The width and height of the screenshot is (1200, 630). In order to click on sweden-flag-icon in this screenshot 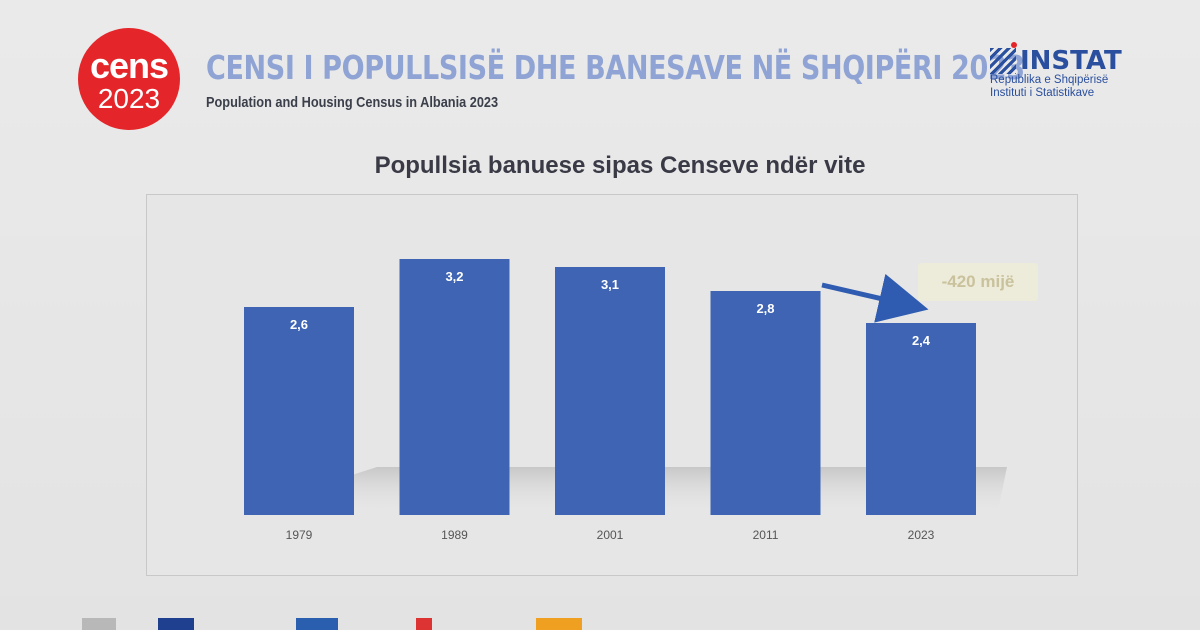, I will do `click(317, 624)`.